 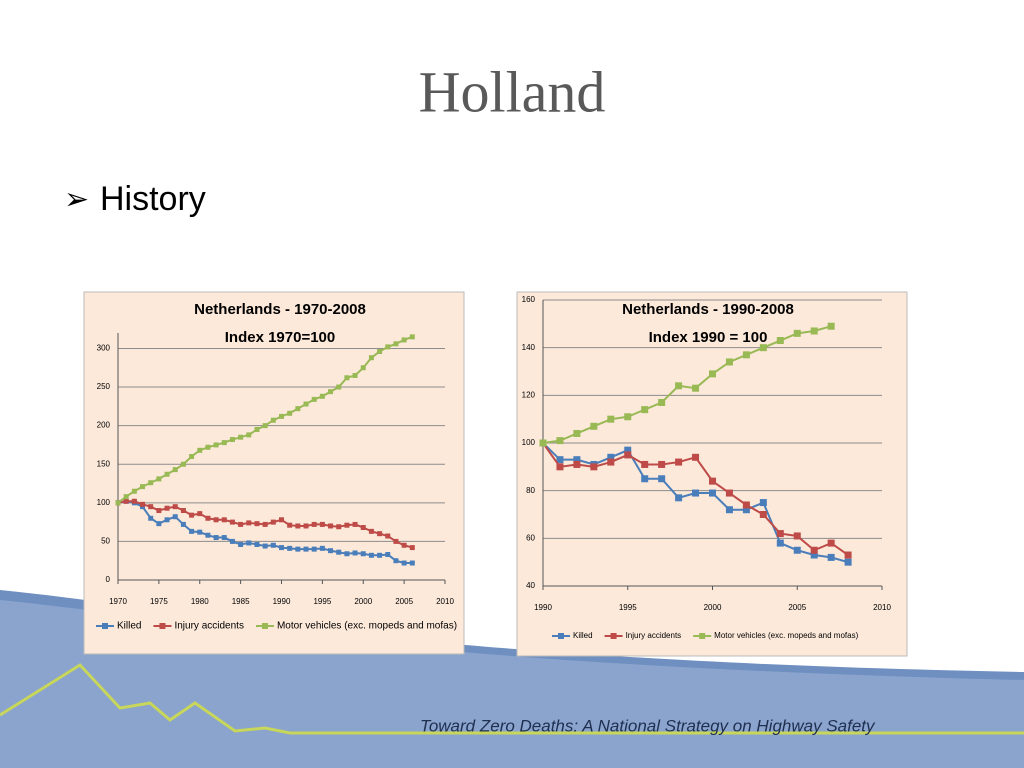 I want to click on y-tick-label: 200, so click(x=104, y=425).